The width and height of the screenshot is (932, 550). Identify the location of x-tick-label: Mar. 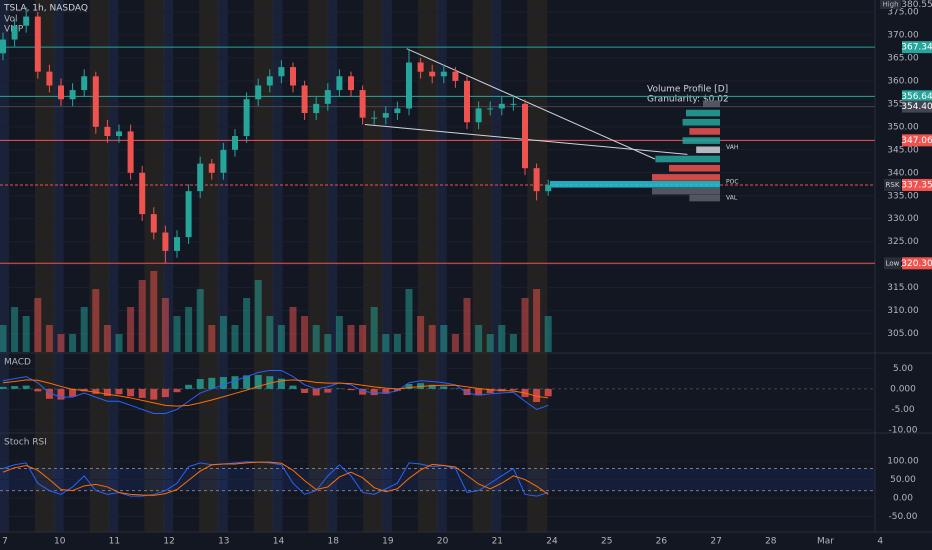
(825, 542).